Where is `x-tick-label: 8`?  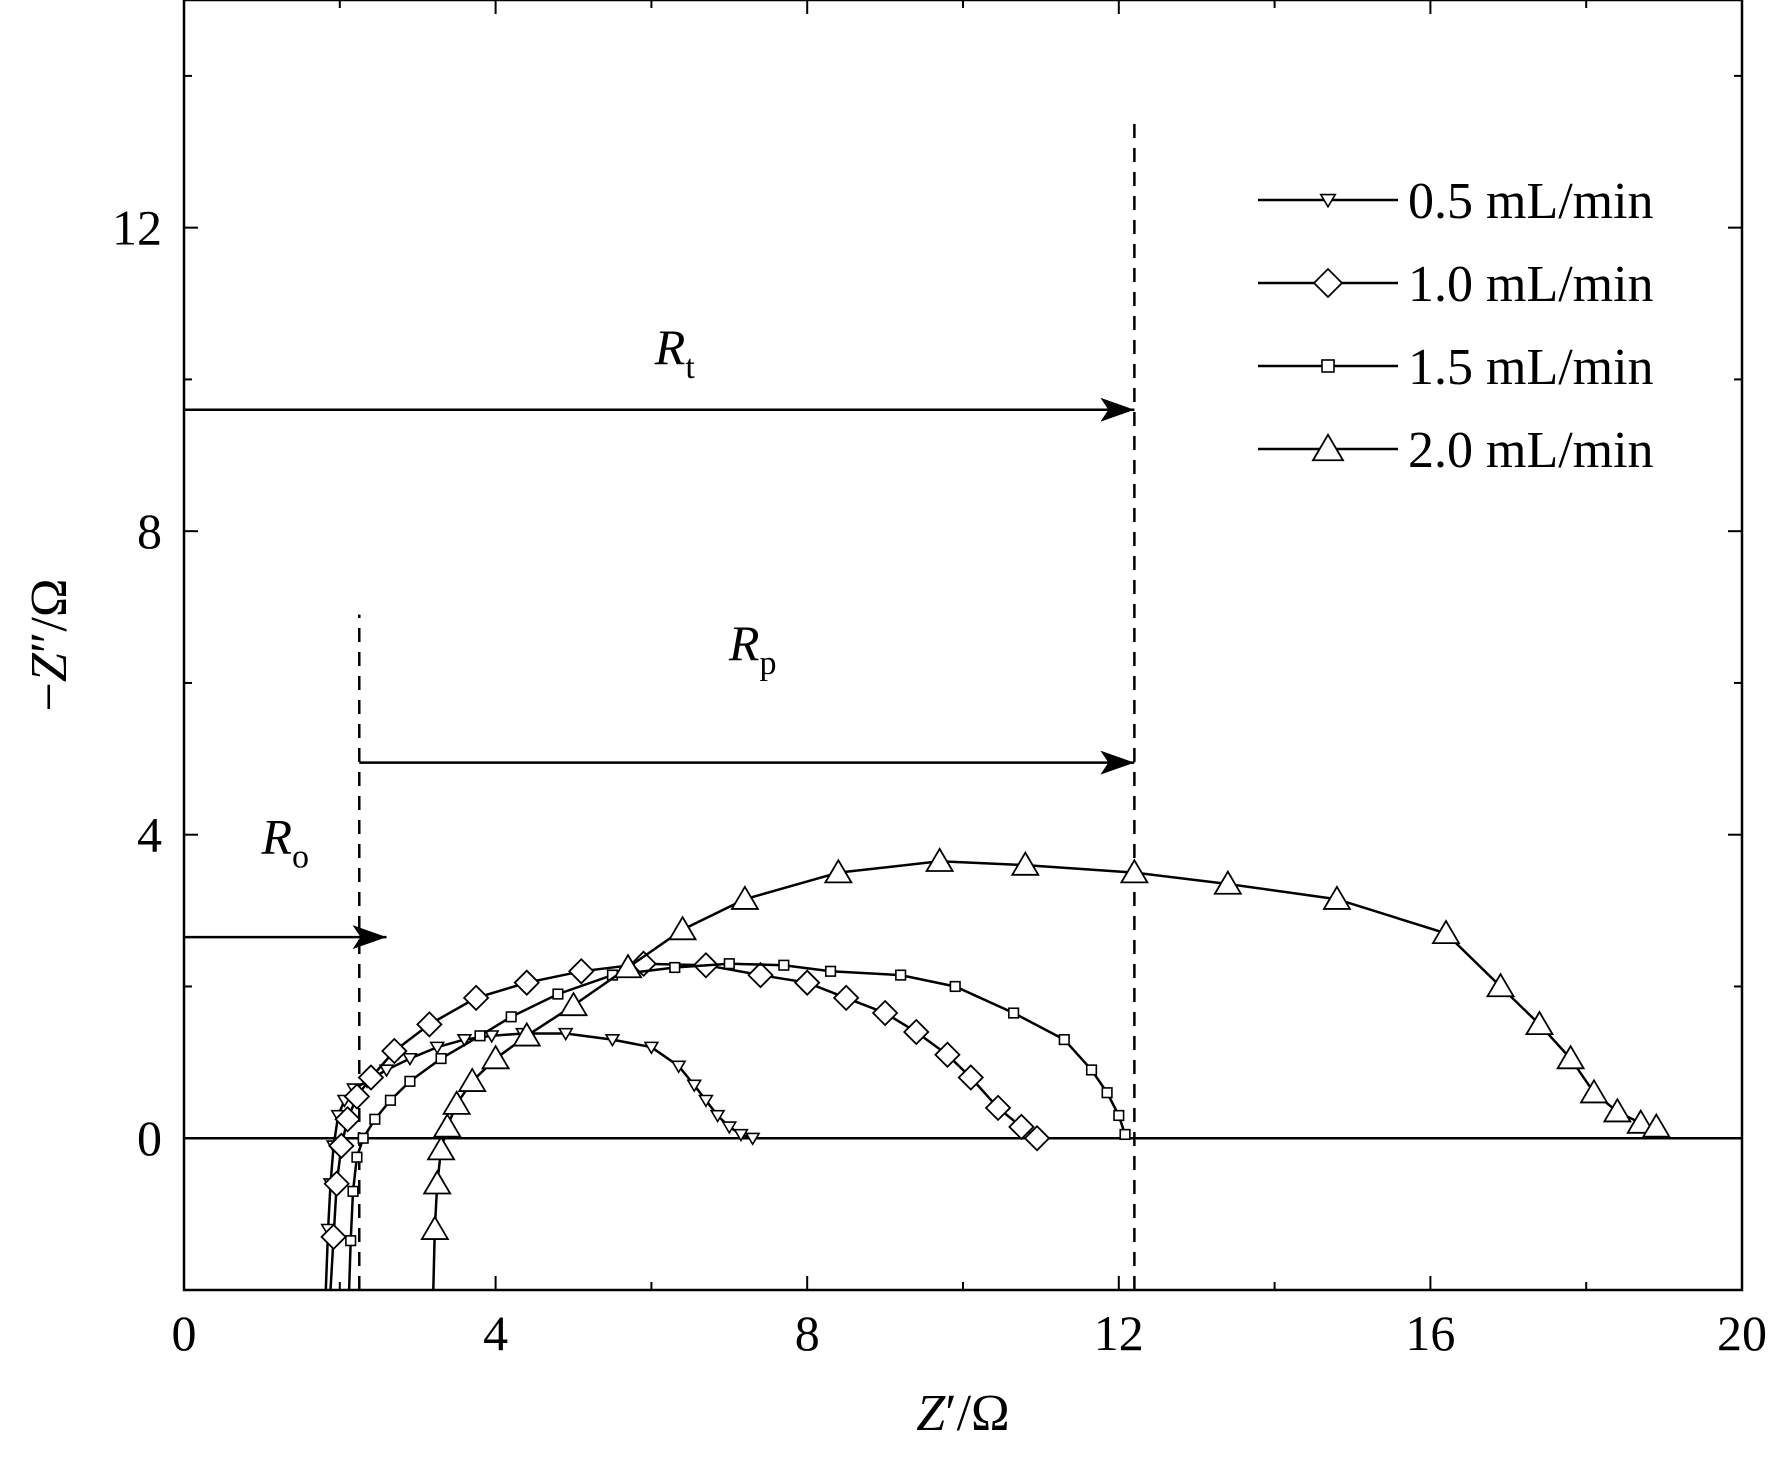 x-tick-label: 8 is located at coordinates (807, 1333).